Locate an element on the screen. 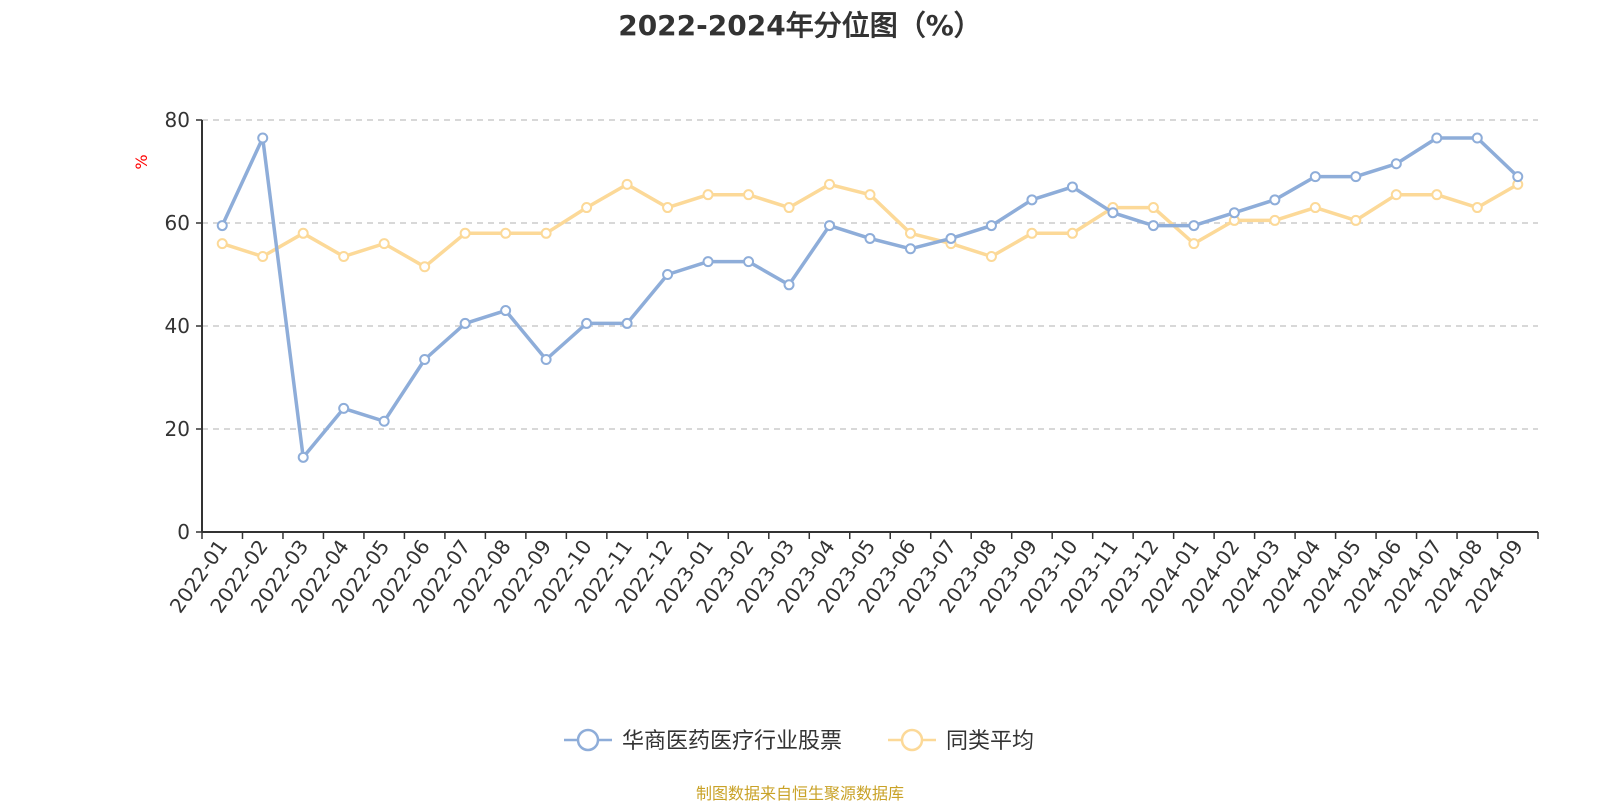 This screenshot has height=804, width=1600. series-peer-average is located at coordinates (870, 225).